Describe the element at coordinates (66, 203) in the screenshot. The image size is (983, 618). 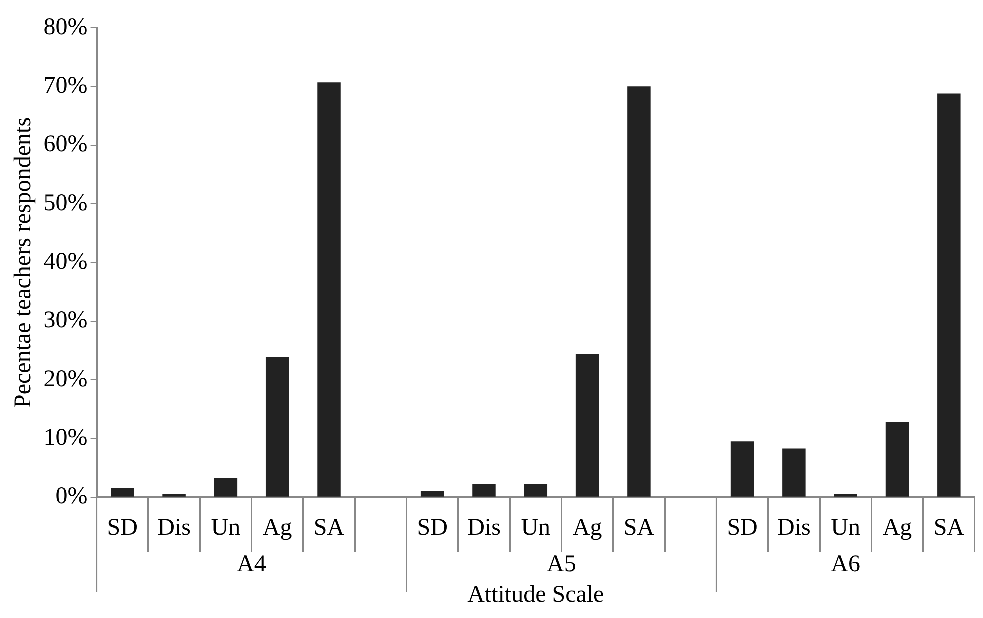
I see `y-tick-label: 50%` at that location.